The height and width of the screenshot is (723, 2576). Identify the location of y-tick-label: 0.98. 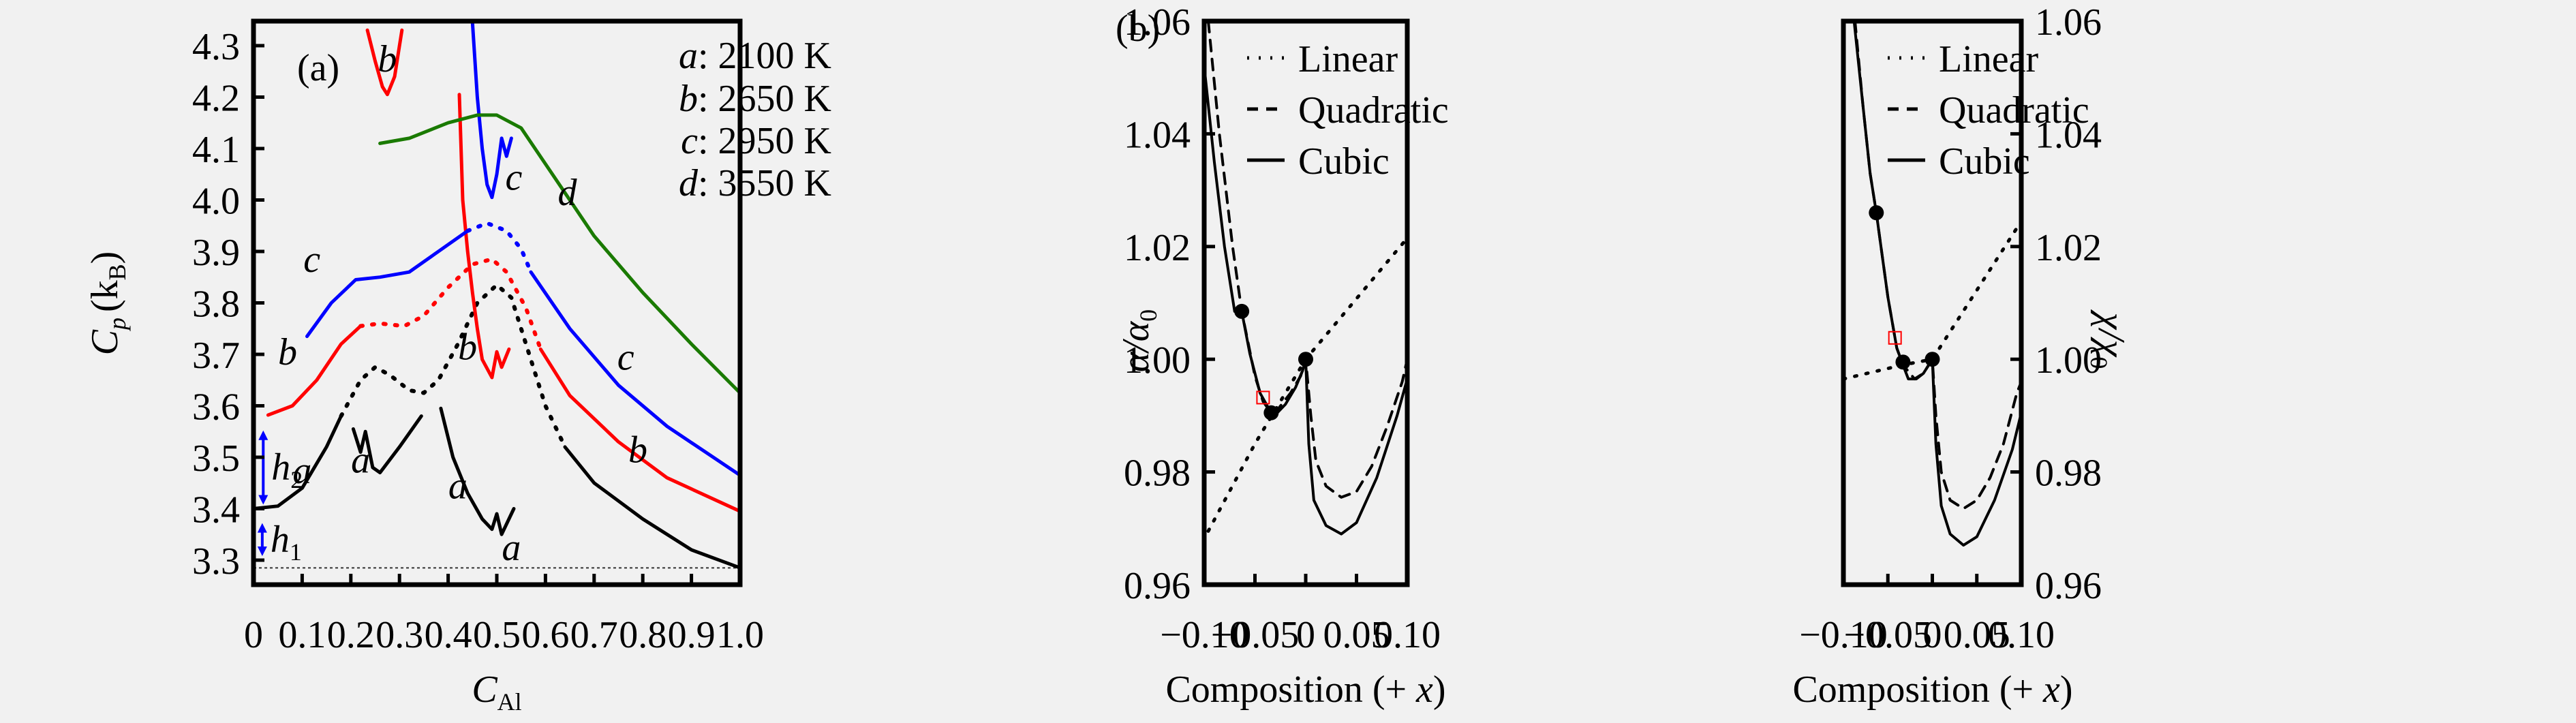
(2068, 473).